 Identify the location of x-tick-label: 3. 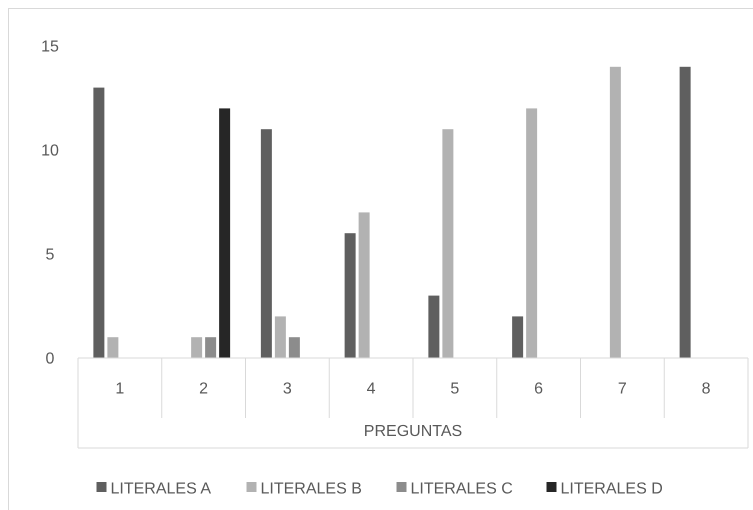
(287, 389).